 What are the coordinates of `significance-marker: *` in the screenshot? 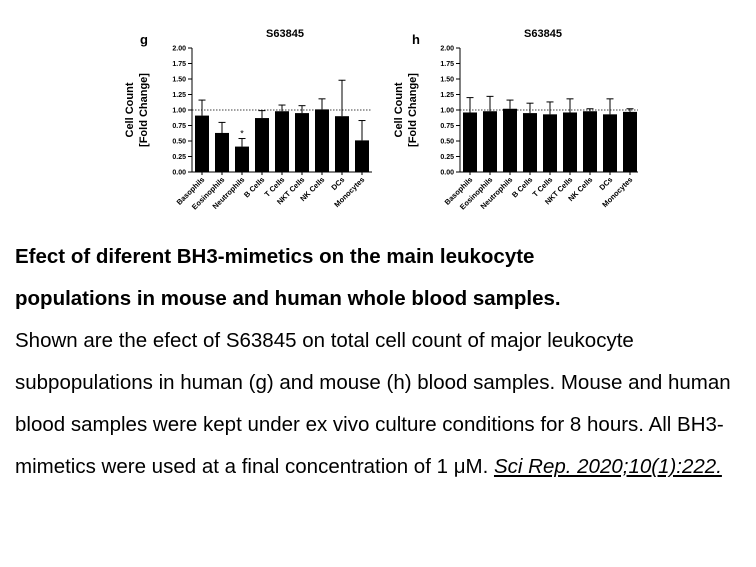 It's located at (242, 134).